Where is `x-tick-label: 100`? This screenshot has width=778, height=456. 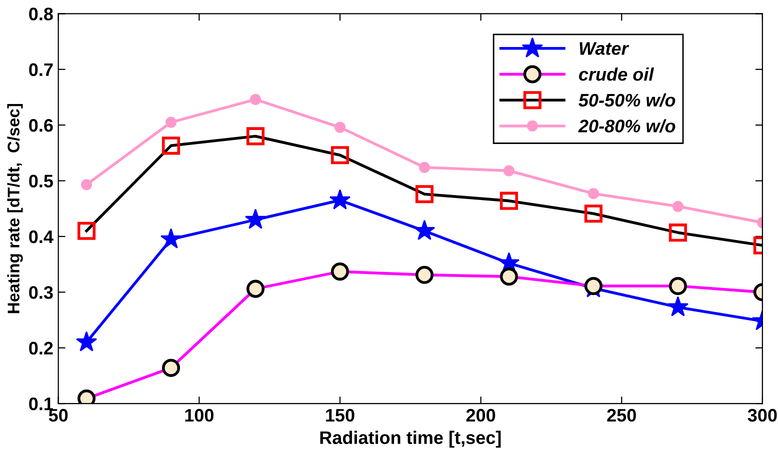
x-tick-label: 100 is located at coordinates (199, 415).